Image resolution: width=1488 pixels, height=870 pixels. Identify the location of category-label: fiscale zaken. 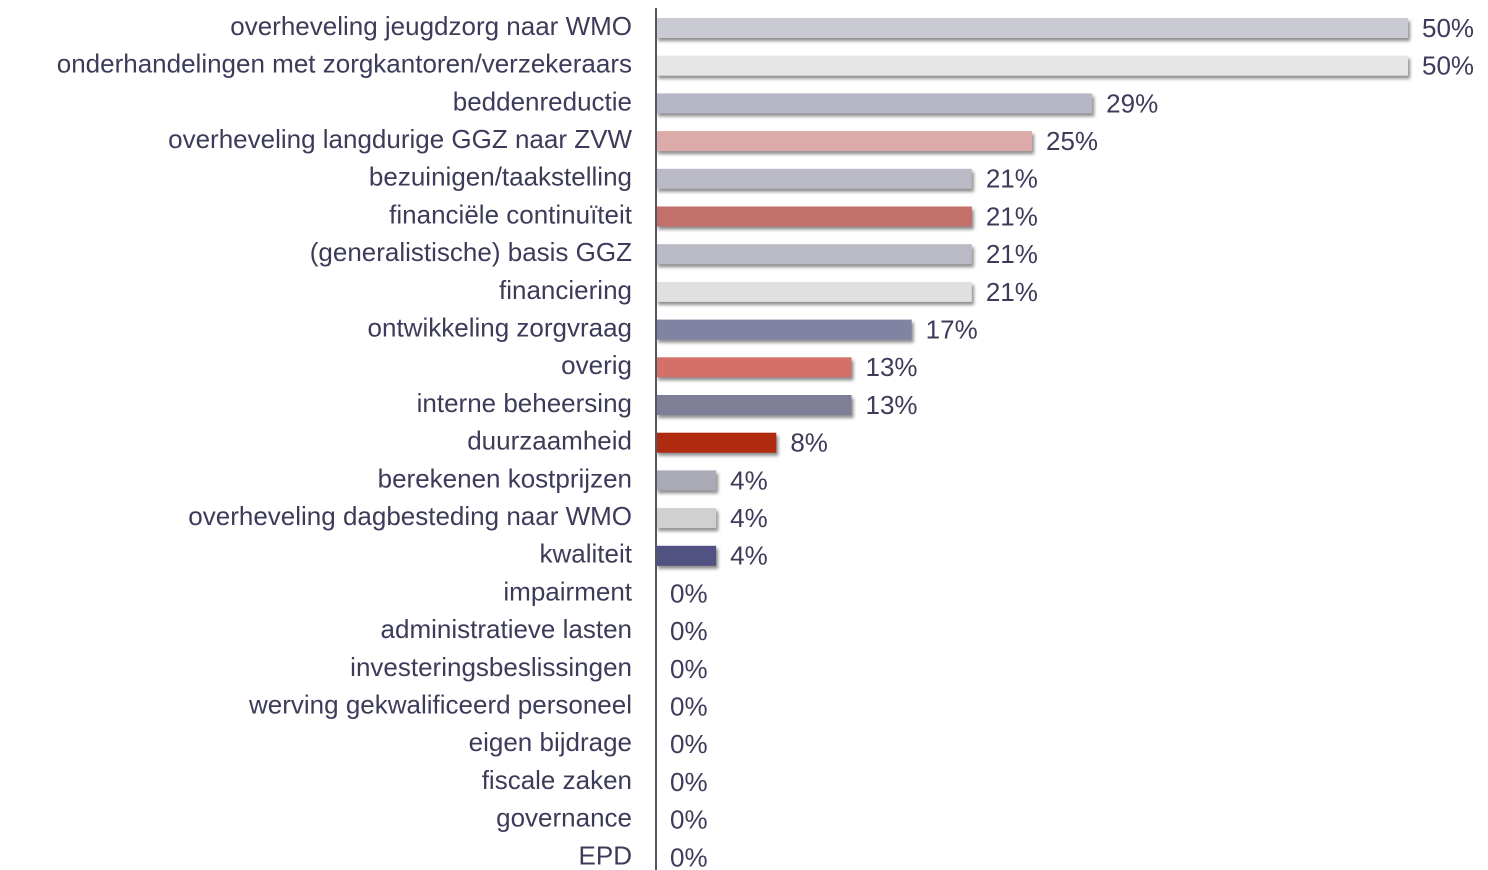
(557, 780).